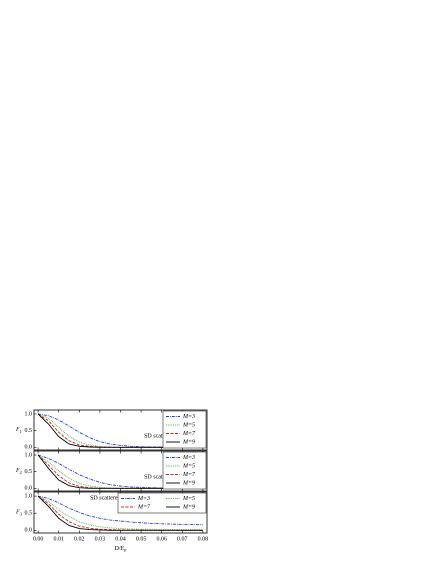 This screenshot has width=436, height=564. I want to click on x-tick-label: 0.04, so click(120, 539).